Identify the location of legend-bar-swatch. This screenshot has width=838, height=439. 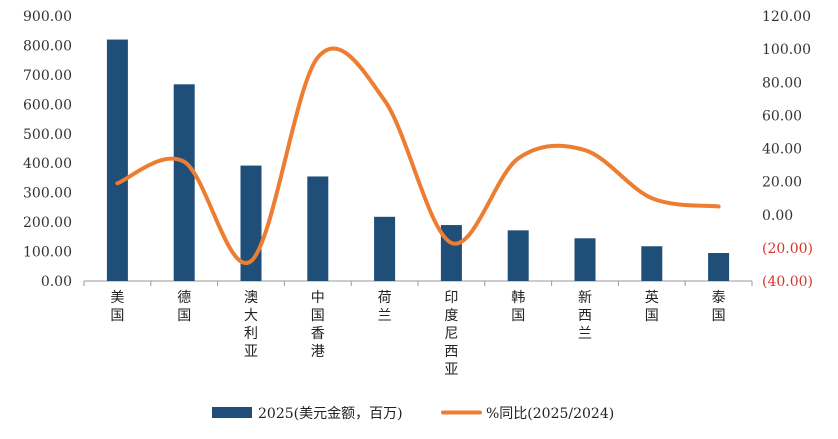
(232, 412).